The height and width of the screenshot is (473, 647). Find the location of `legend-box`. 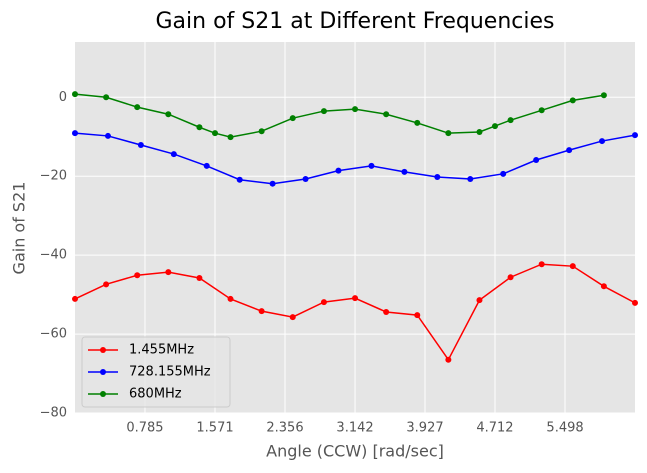

legend-box is located at coordinates (156, 372).